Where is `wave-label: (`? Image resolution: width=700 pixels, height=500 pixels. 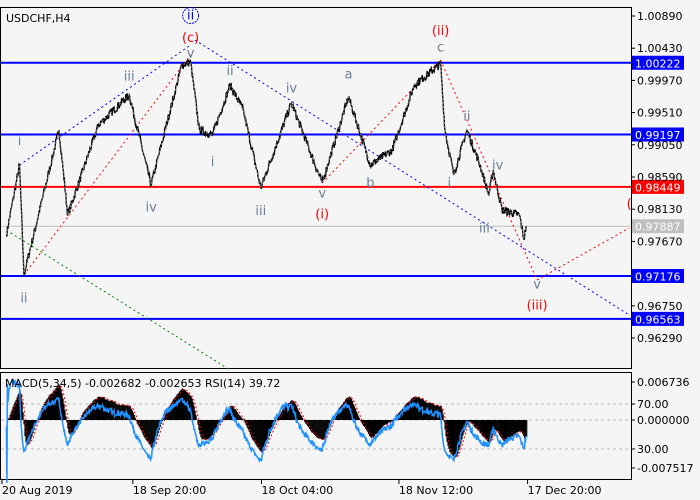 wave-label: ( is located at coordinates (629, 204).